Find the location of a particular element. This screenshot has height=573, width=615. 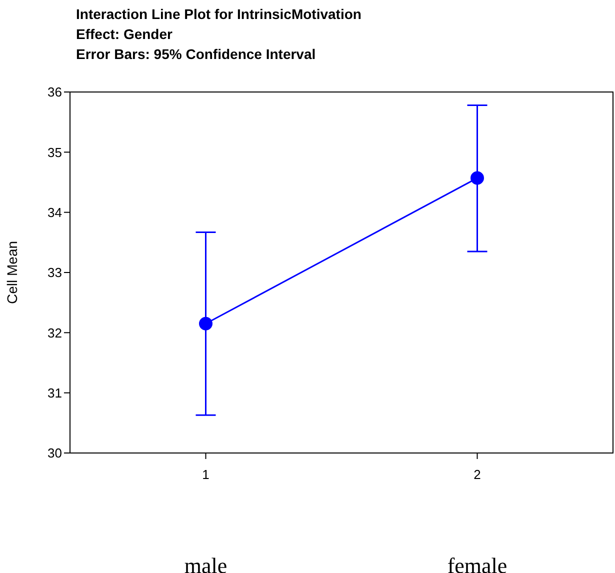

y-axis-title: Cell Mean is located at coordinates (12, 272).